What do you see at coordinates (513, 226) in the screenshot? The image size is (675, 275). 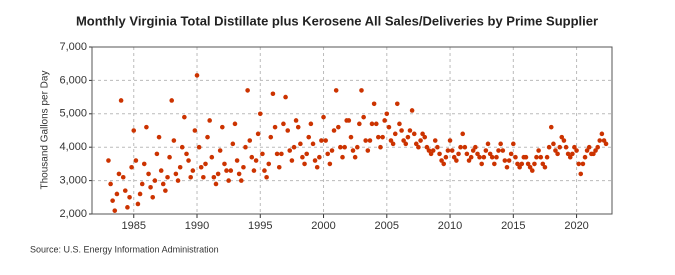 I see `x-tick-label: 2015` at bounding box center [513, 226].